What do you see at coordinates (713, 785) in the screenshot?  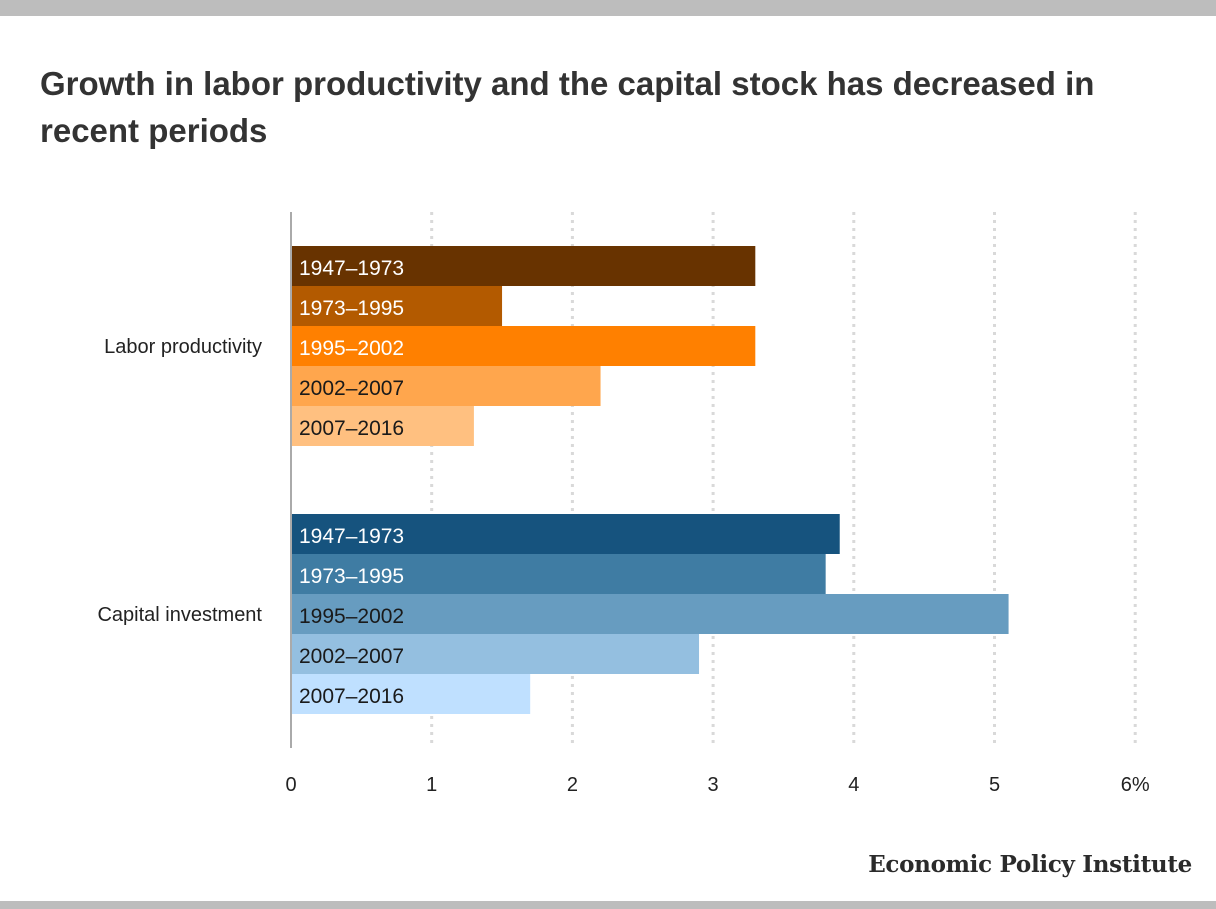 I see `x-tick-label: 3` at bounding box center [713, 785].